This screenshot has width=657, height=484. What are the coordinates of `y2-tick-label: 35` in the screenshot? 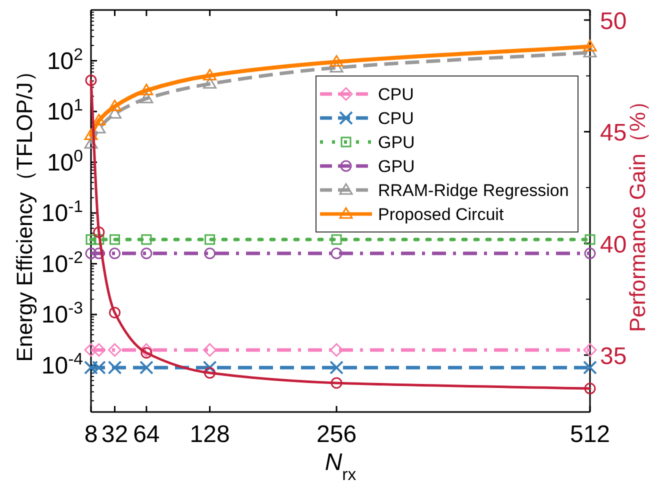 It's located at (613, 356).